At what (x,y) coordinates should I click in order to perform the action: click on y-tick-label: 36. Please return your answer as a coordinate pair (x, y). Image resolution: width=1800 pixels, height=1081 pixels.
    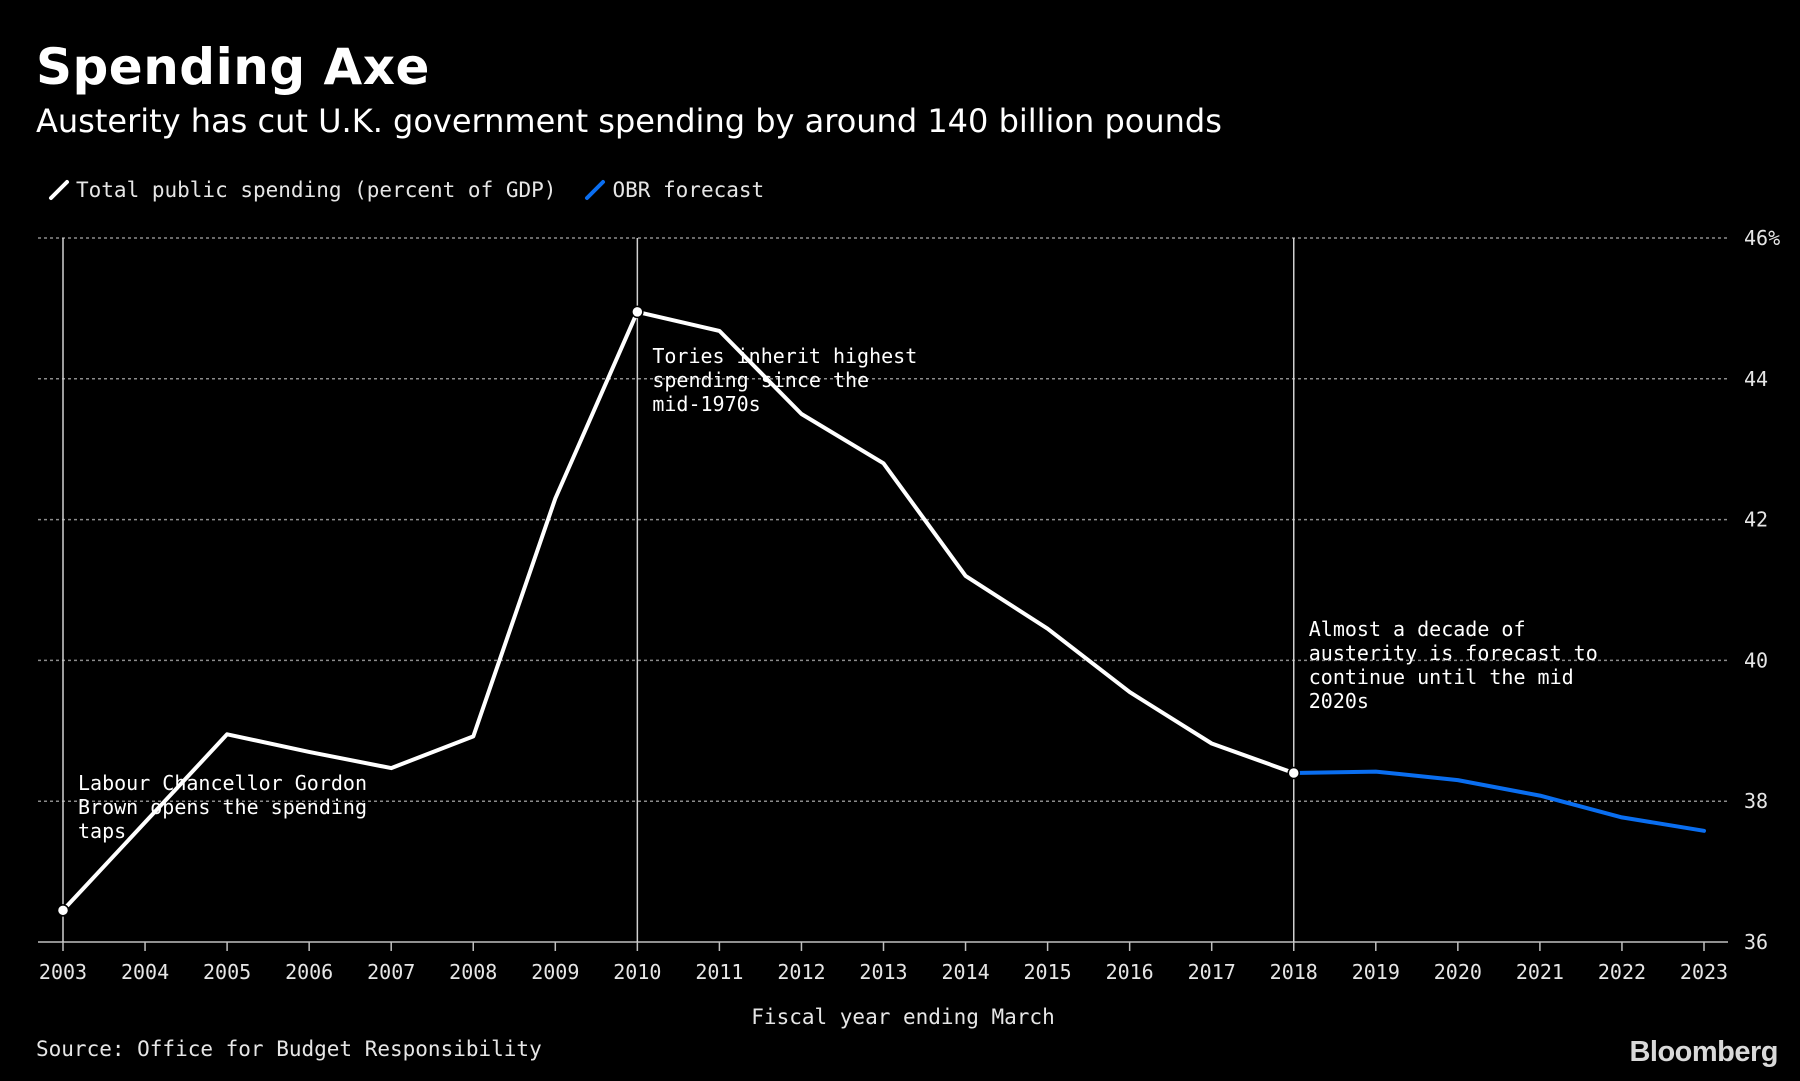
    Looking at the image, I should click on (1756, 942).